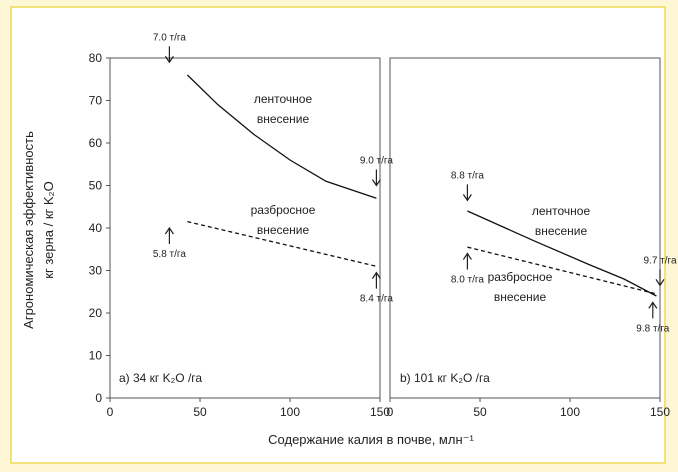 The height and width of the screenshot is (472, 678). Describe the element at coordinates (467, 280) in the screenshot. I see `annotation-label: 8.0 т/га` at that location.